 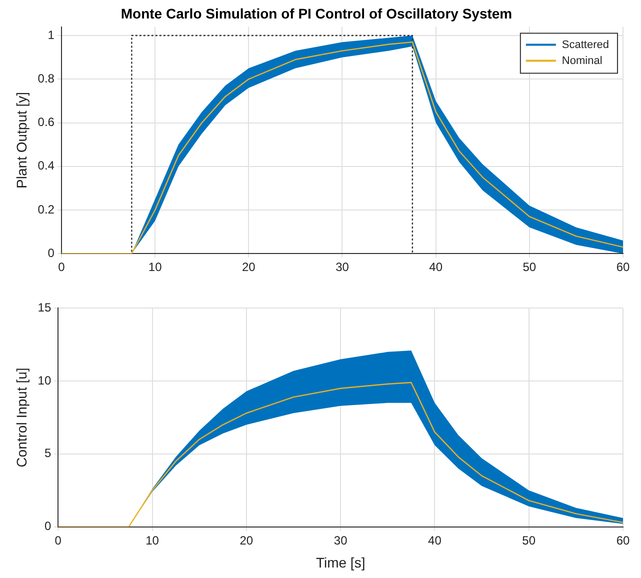 What do you see at coordinates (46, 209) in the screenshot?
I see `y-tick-label: 0.2` at bounding box center [46, 209].